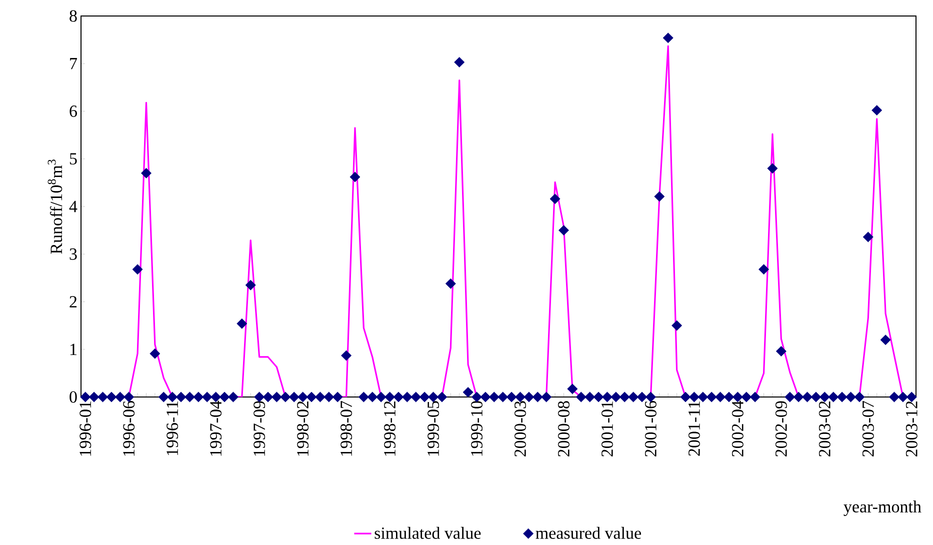 This screenshot has width=933, height=545. I want to click on x-tick-label: 2000-08, so click(564, 428).